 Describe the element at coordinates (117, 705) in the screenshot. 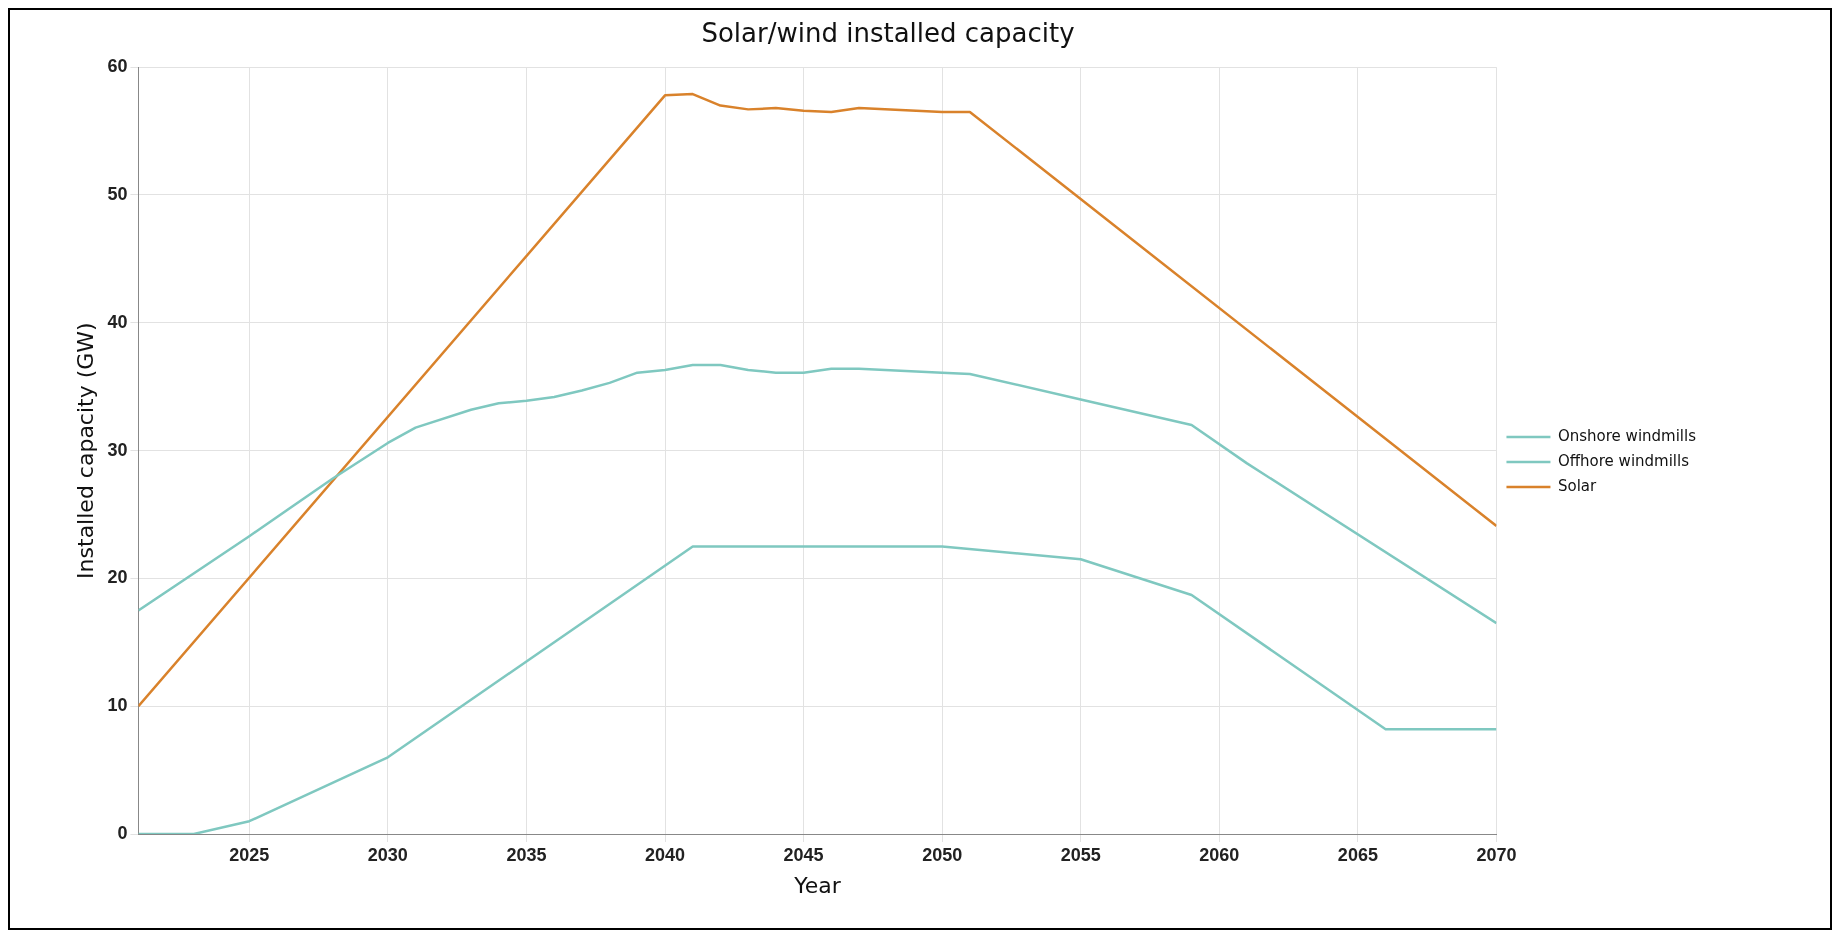

I see `y-tick-label: 10` at that location.